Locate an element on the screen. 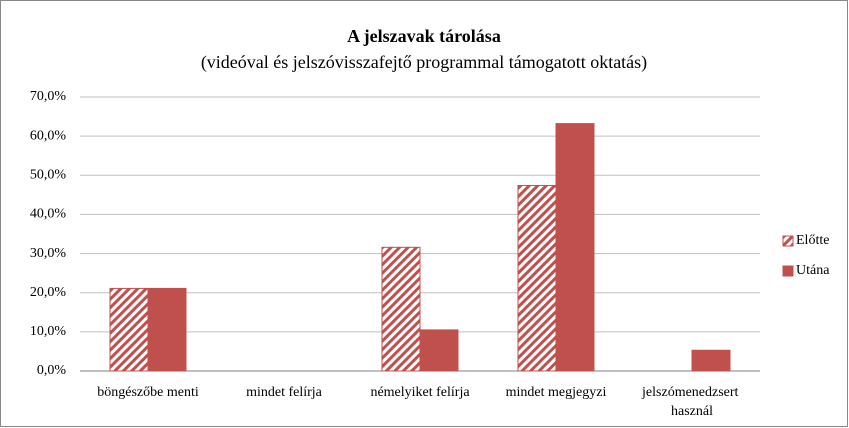 Image resolution: width=849 pixels, height=428 pixels. x-tick-label: mindet megjegyzi is located at coordinates (556, 392).